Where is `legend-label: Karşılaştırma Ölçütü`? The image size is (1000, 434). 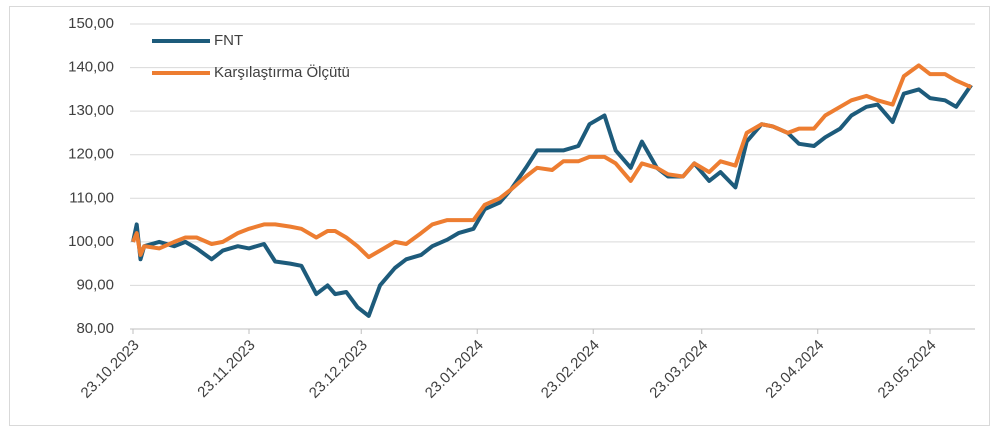 legend-label: Karşılaştırma Ölçütü is located at coordinates (282, 72).